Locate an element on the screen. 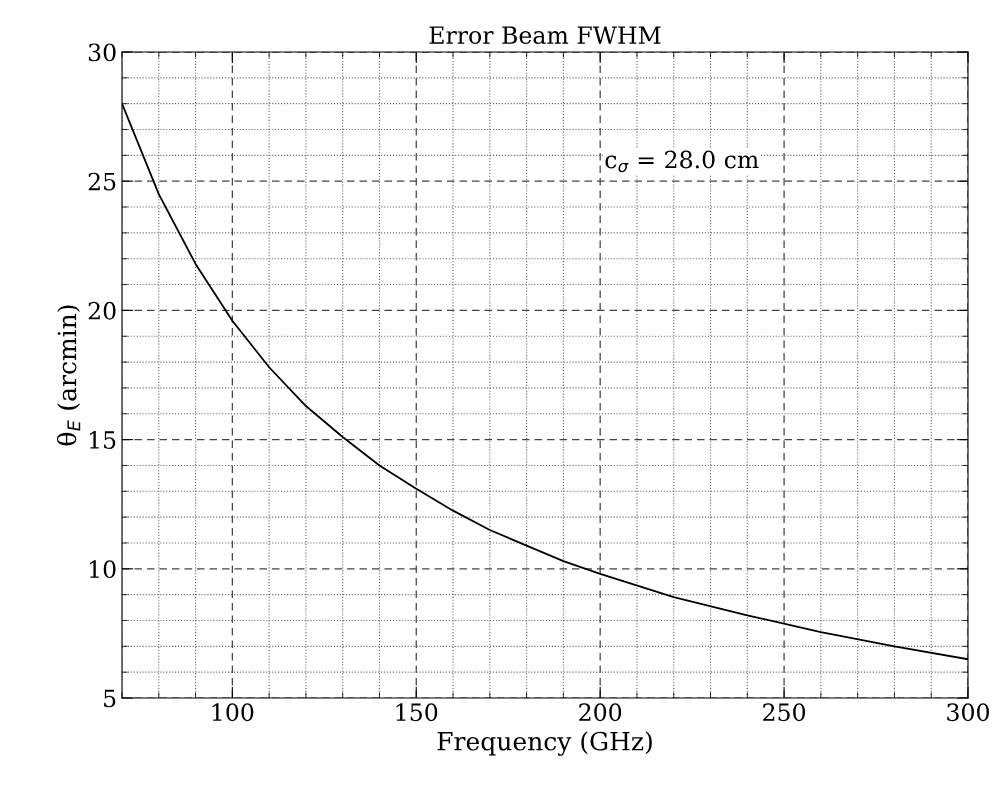  y-tick-label: 10 is located at coordinates (102, 569).